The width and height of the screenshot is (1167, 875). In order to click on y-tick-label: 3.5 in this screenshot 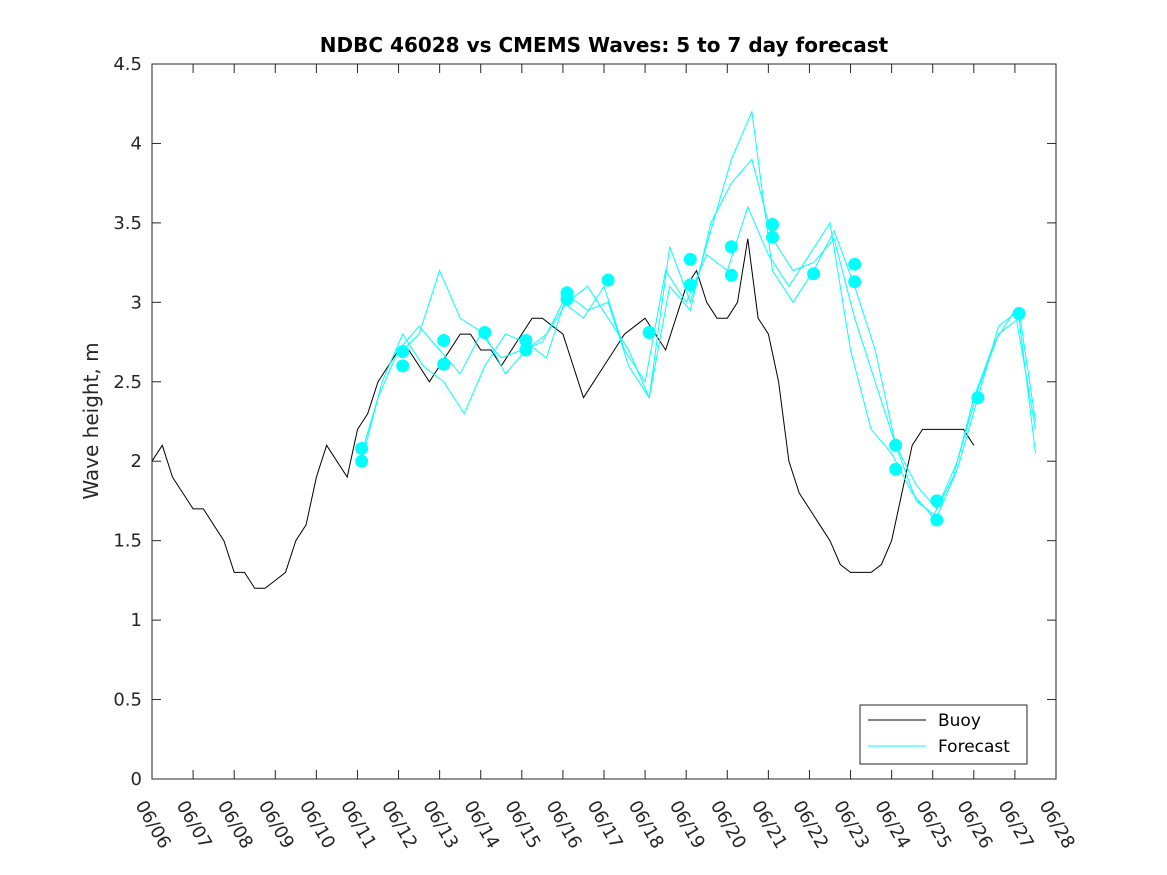, I will do `click(127, 223)`.